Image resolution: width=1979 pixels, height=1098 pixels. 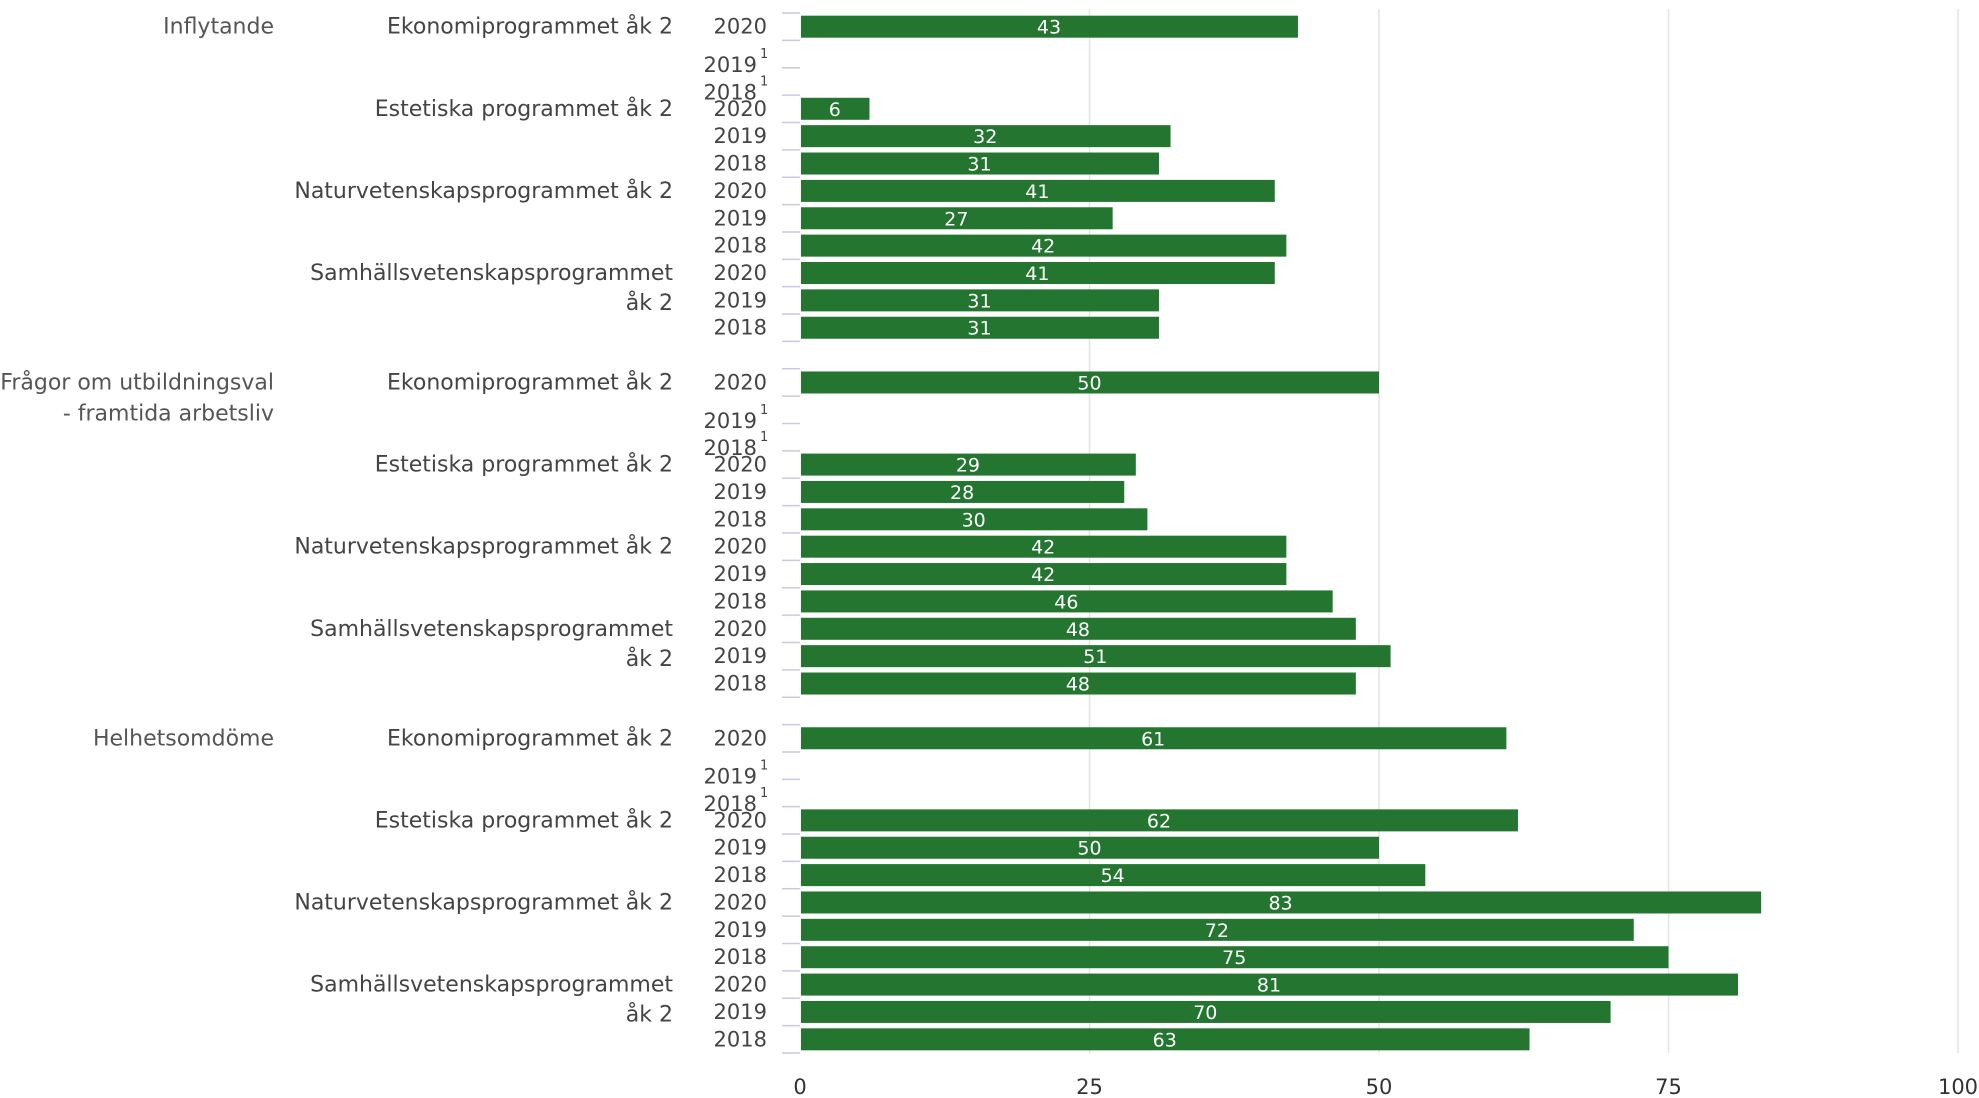 What do you see at coordinates (1165, 1040) in the screenshot?
I see `data-label: 63` at bounding box center [1165, 1040].